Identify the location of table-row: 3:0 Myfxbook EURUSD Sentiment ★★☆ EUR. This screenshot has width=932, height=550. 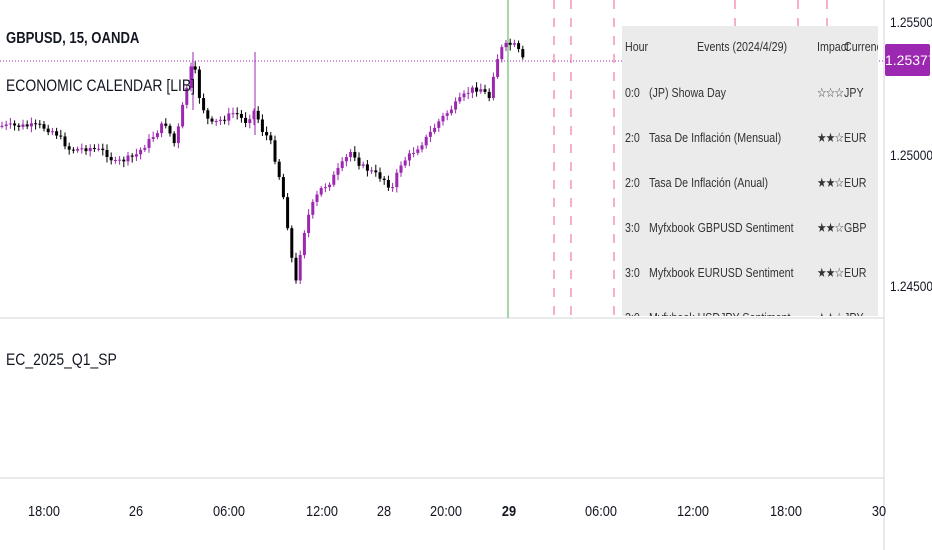
(750, 275).